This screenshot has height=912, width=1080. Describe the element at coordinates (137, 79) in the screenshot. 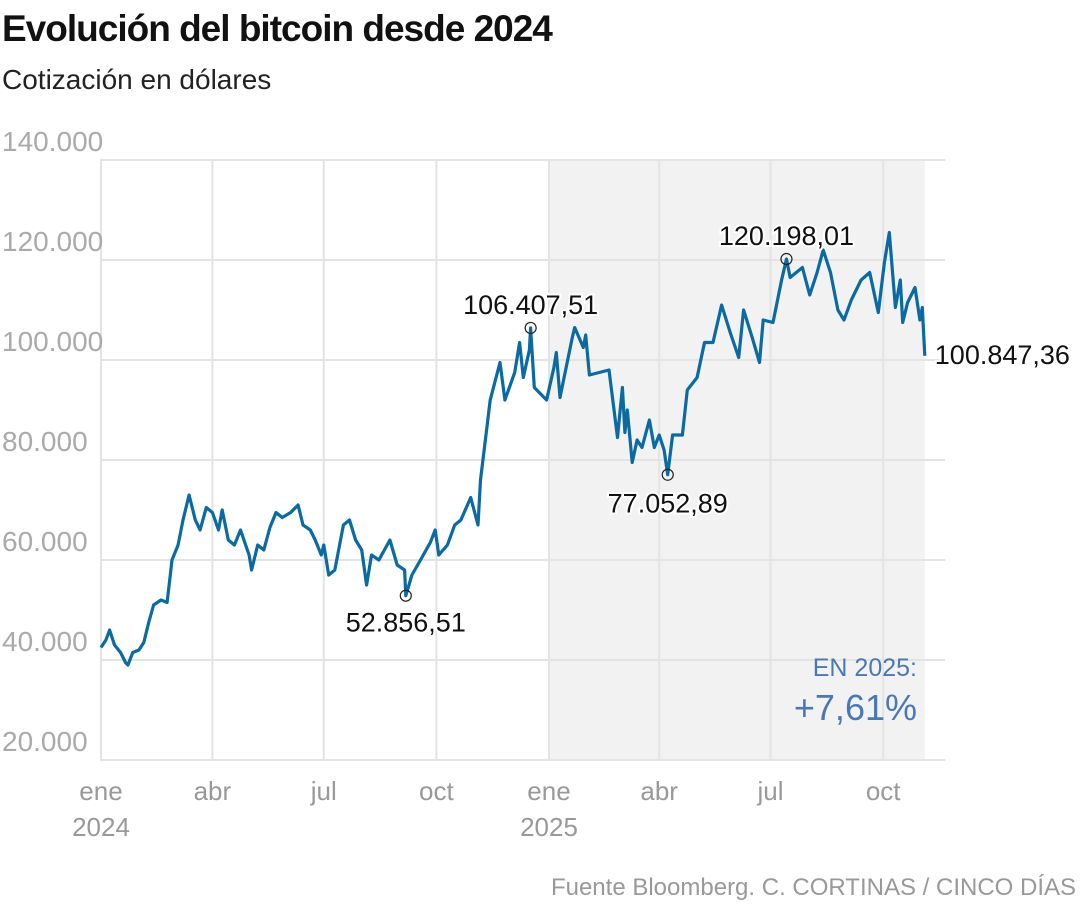

I see `chart-subtitle: Cotización en dólares` at that location.